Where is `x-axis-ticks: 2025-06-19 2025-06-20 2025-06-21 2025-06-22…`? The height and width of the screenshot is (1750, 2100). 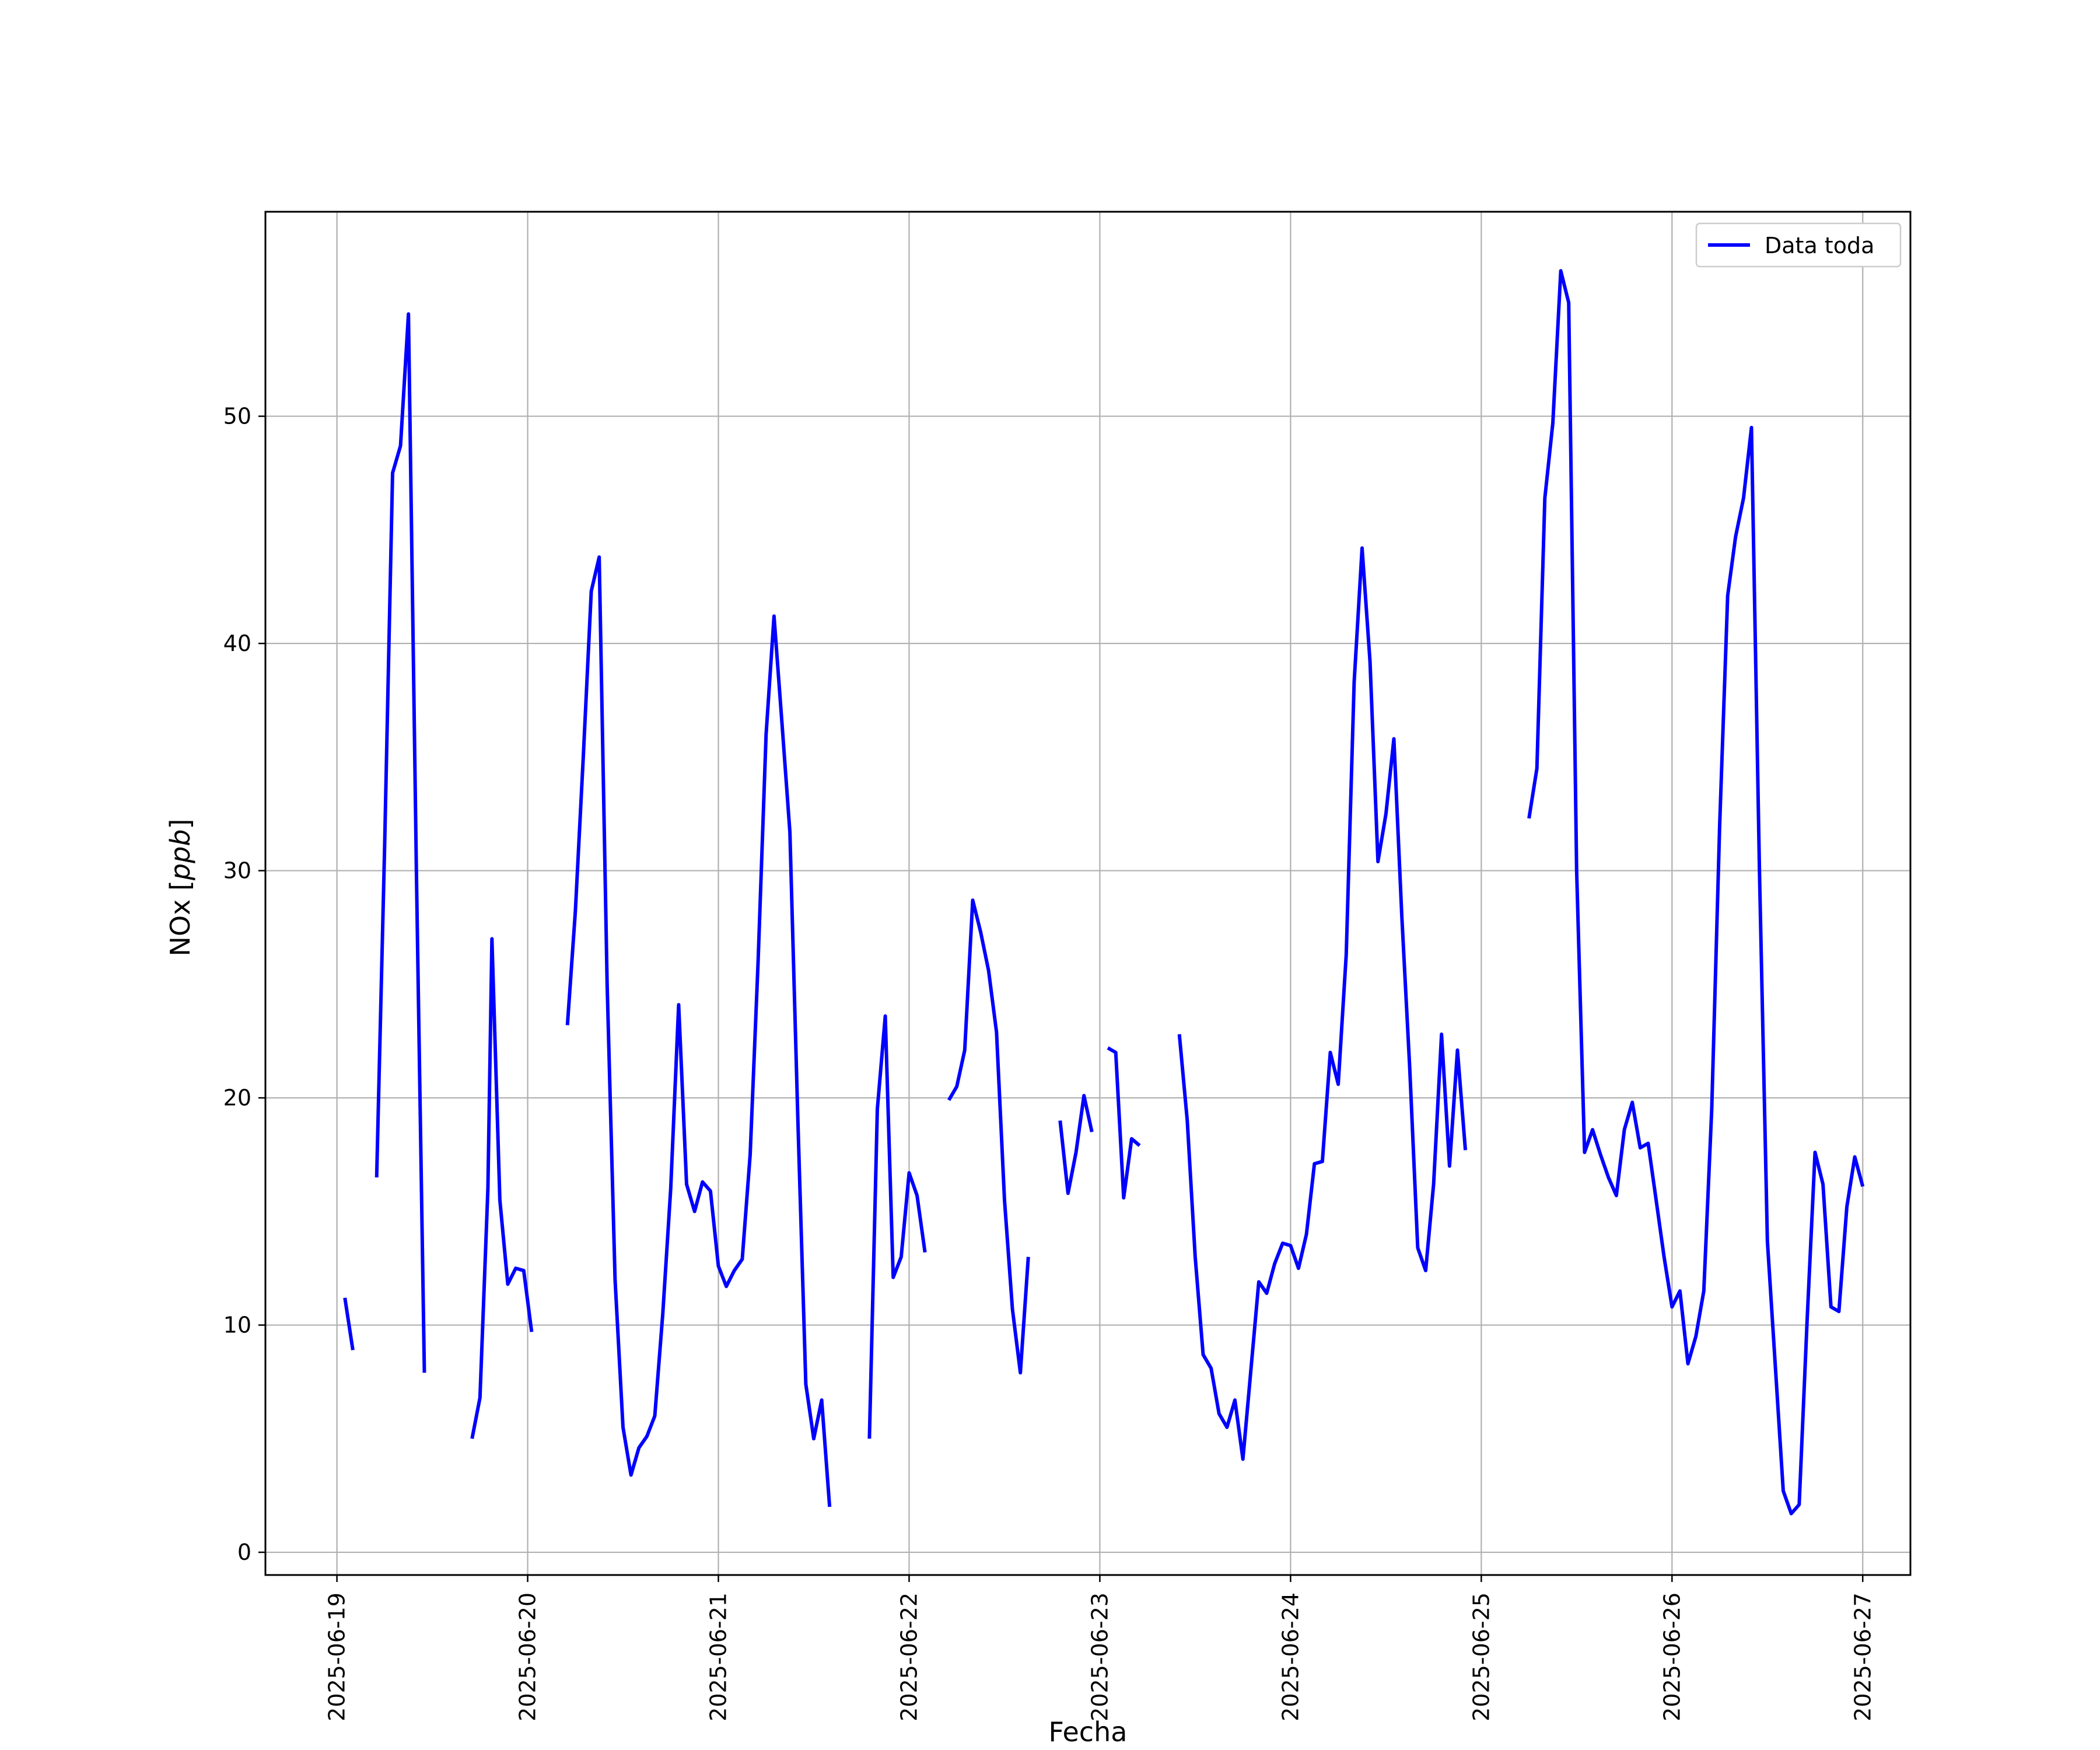 x-axis-ticks: 2025-06-19 2025-06-20 2025-06-21 2025-06-22… is located at coordinates (1099, 1648).